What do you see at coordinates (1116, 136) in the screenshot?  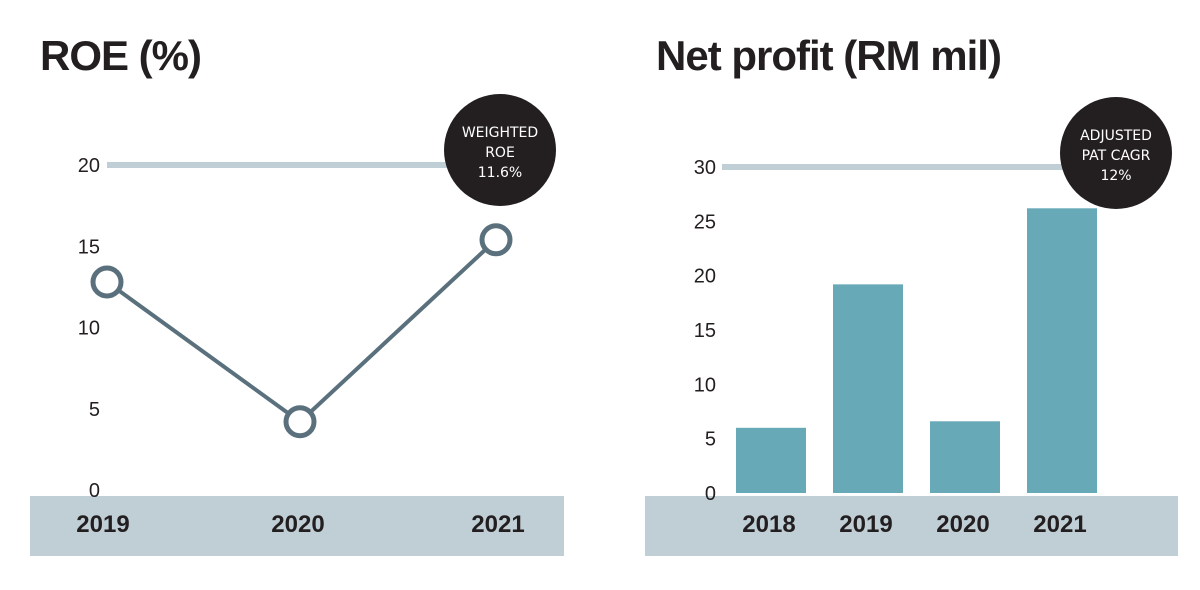 I see `badge-text-line: ADJUSTED` at bounding box center [1116, 136].